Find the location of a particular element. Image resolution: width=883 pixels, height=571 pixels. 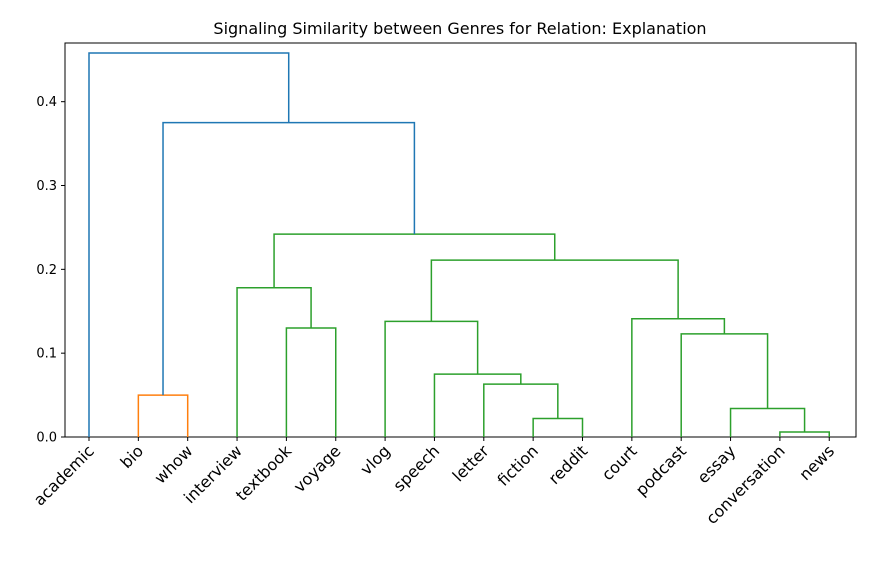

leaf-label-letter: letter is located at coordinates (471, 463).